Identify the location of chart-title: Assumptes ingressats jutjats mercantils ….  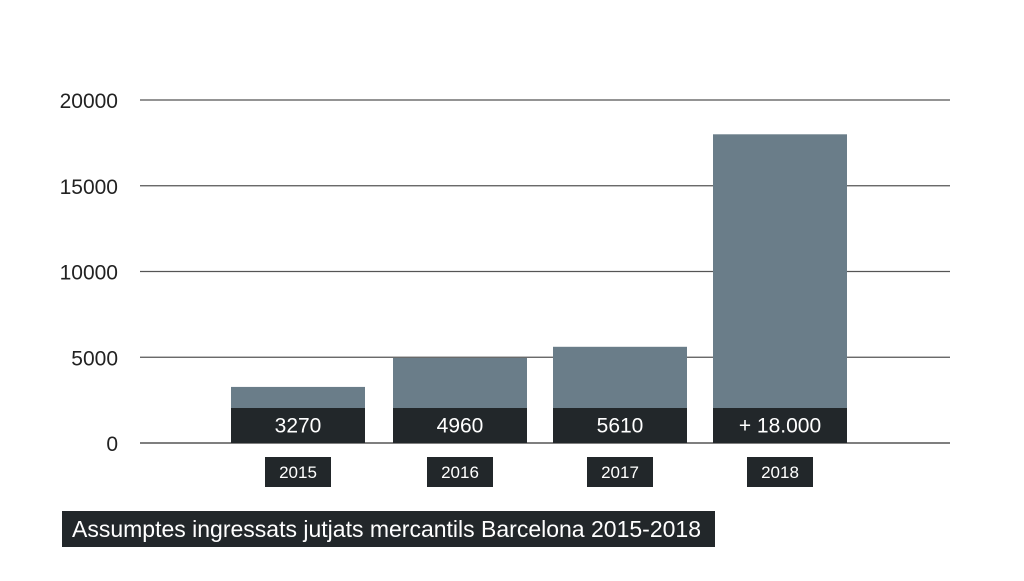
(388, 529).